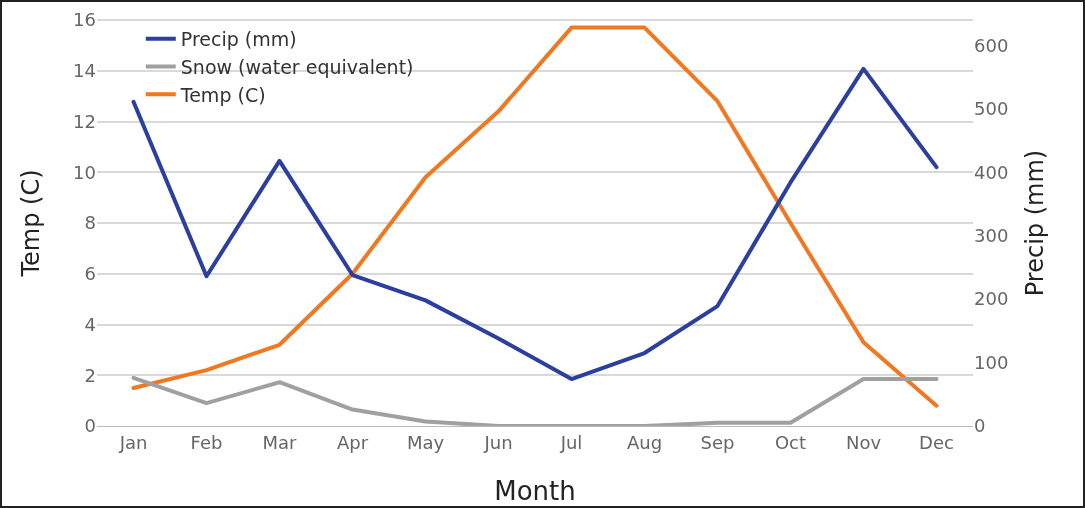  I want to click on x-tick-label: Aug, so click(644, 442).